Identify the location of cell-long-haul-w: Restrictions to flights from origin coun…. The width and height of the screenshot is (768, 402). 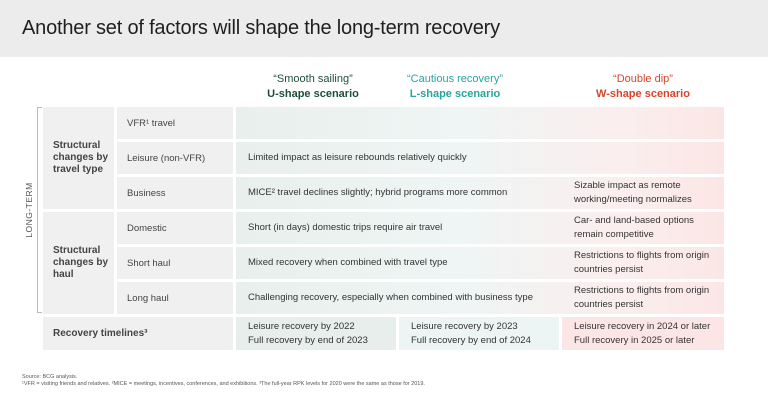
(642, 297).